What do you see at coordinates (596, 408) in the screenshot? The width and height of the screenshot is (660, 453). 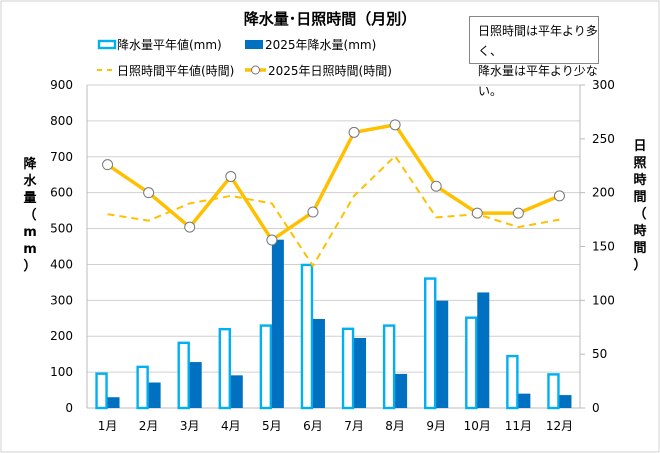 I see `y2-tick-label: 0` at bounding box center [596, 408].